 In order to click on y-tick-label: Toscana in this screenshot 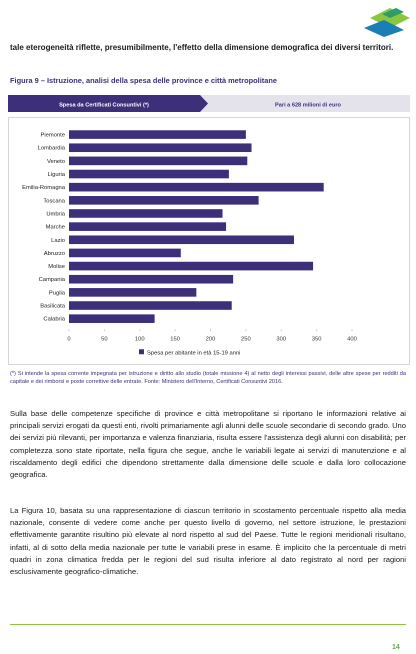, I will do `click(54, 201)`.